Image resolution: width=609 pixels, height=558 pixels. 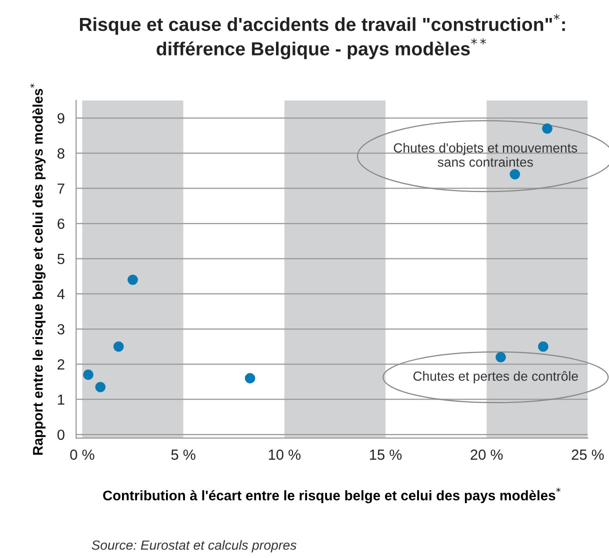 I want to click on y-tick-label: 9, so click(x=61, y=118).